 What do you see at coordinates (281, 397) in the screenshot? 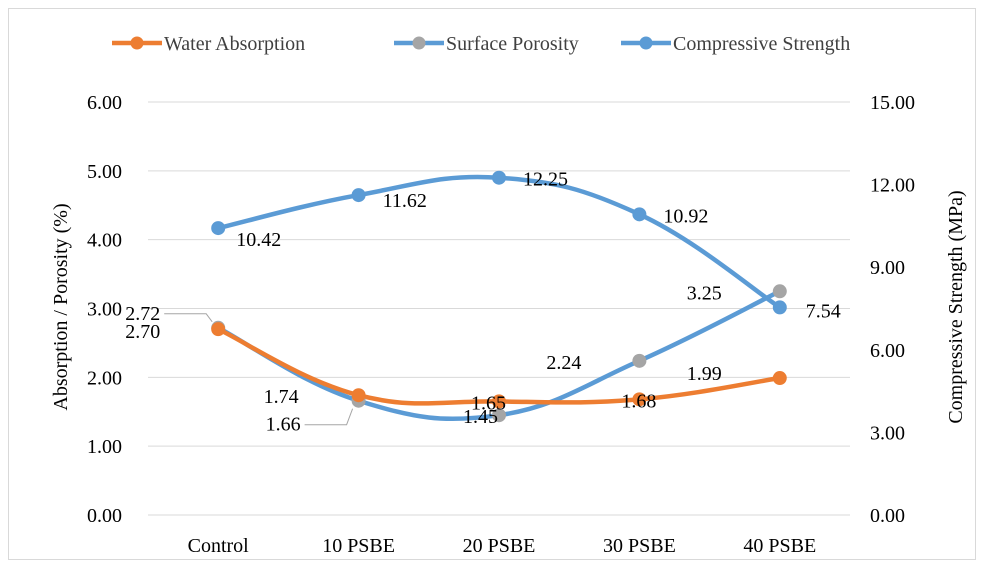
I see `water-absorption-data-label: 1.74` at bounding box center [281, 397].